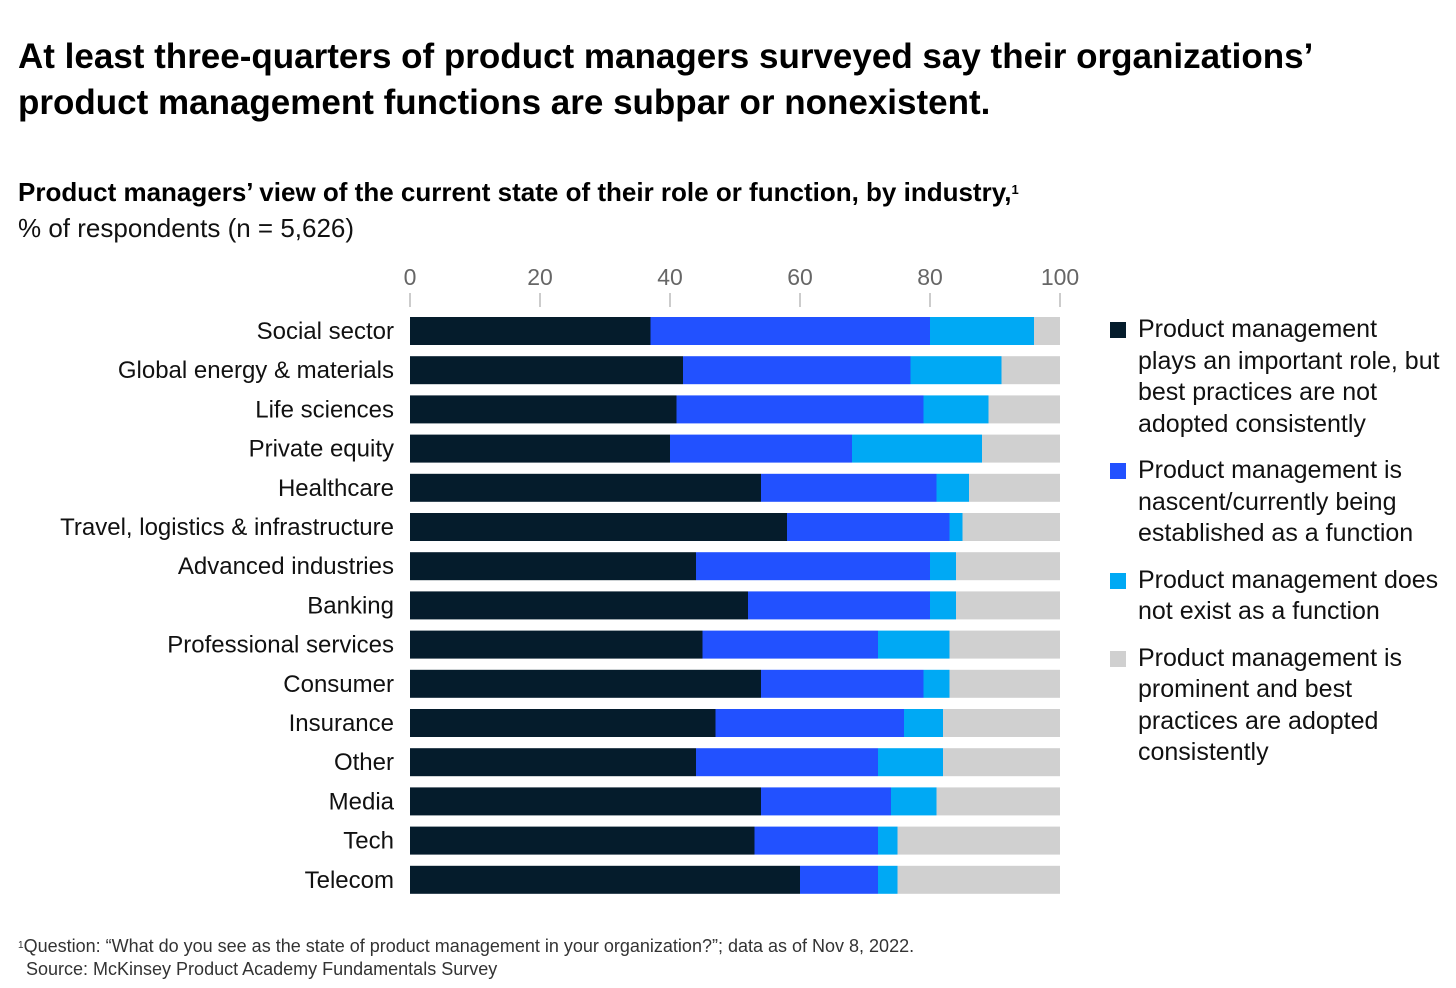 The width and height of the screenshot is (1456, 988). What do you see at coordinates (256, 370) in the screenshot?
I see `category-label: Global energy & materials` at bounding box center [256, 370].